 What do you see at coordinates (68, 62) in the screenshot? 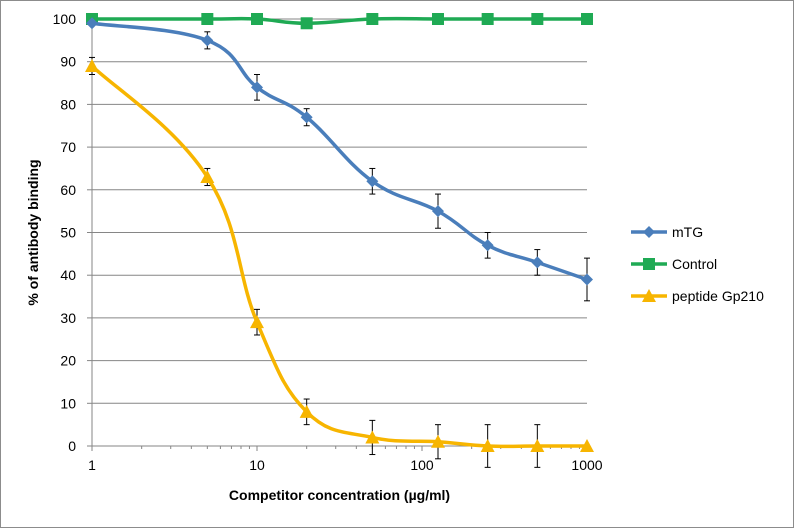
I see `y-tick-label: 90` at bounding box center [68, 62].